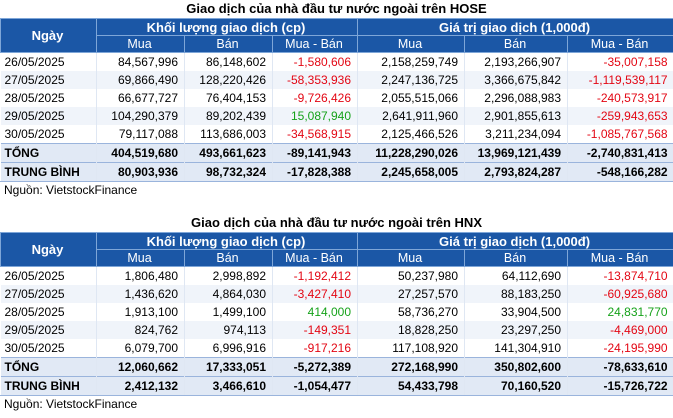  What do you see at coordinates (516, 385) in the screenshot?
I see `value-sell-cell: 70,160,520` at bounding box center [516, 385].